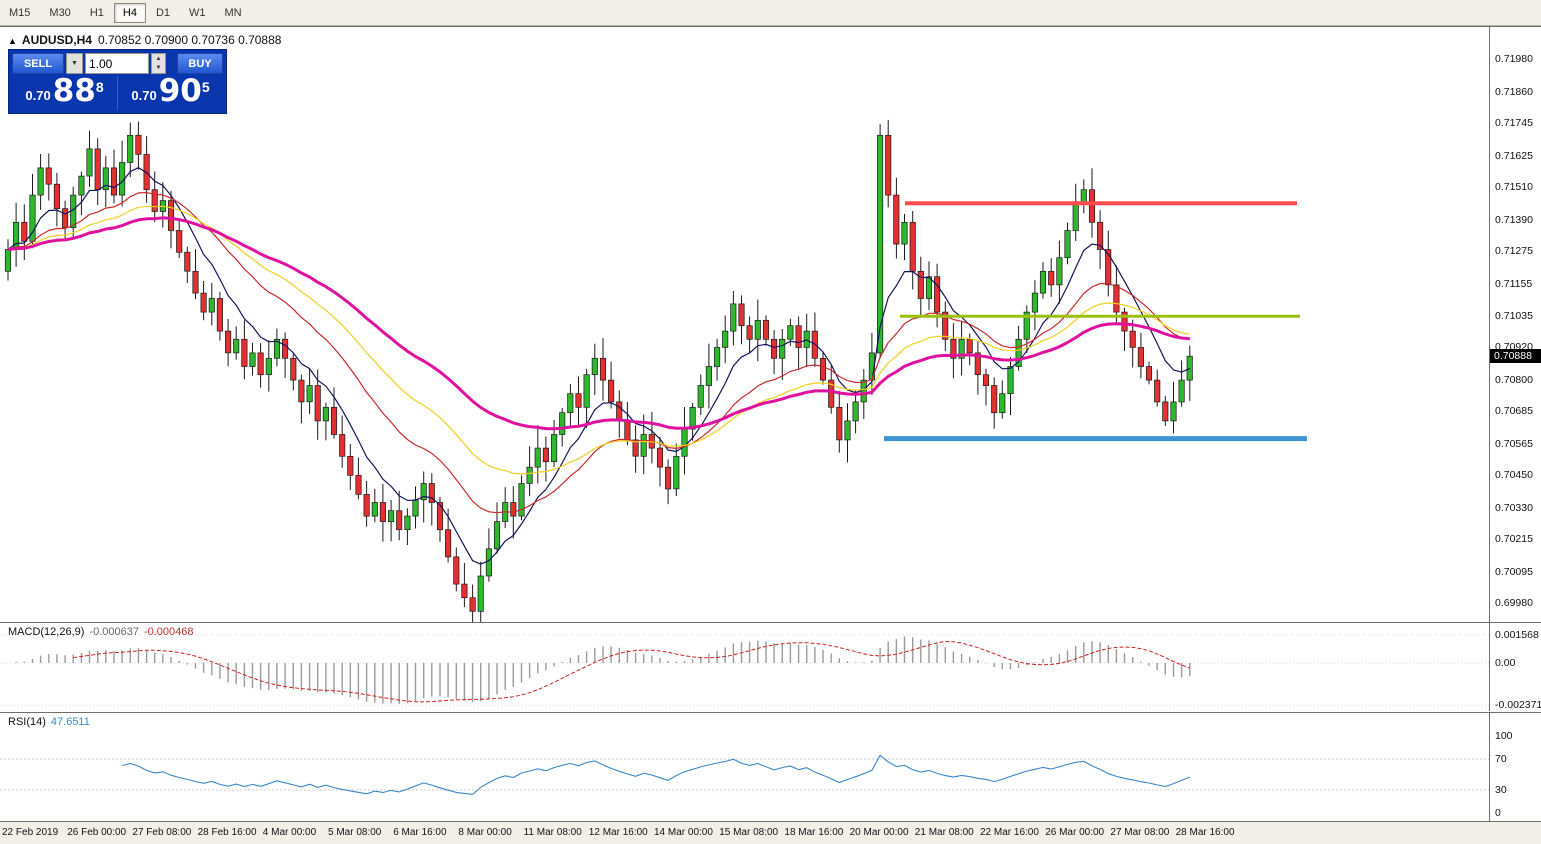 The image size is (1541, 844). What do you see at coordinates (168, 632) in the screenshot?
I see `macd-signal-value: -0.000468` at bounding box center [168, 632].